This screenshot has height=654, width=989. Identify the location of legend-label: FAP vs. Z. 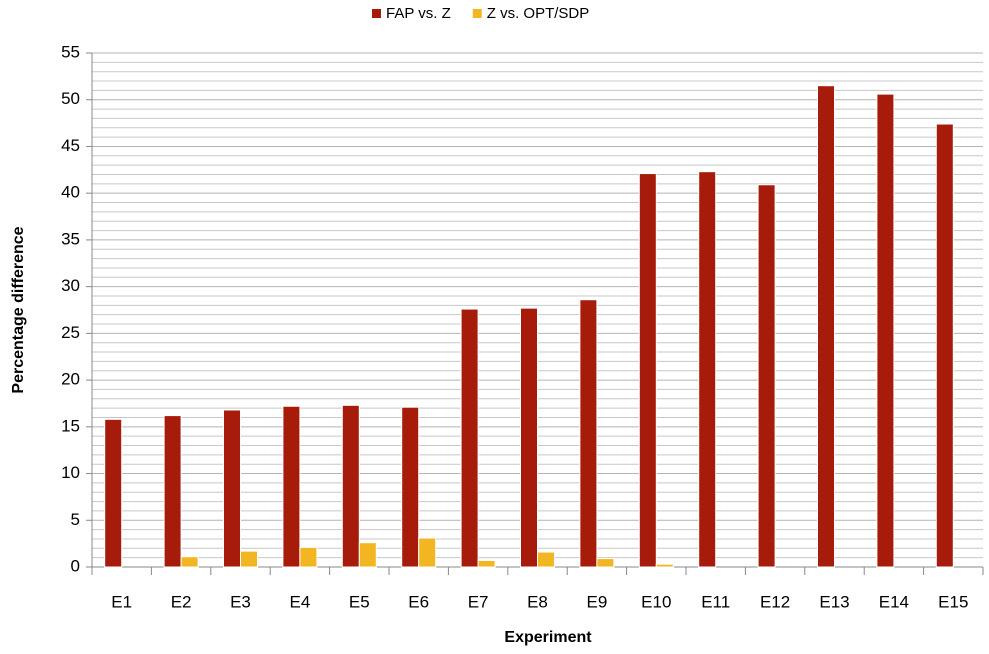
(418, 13).